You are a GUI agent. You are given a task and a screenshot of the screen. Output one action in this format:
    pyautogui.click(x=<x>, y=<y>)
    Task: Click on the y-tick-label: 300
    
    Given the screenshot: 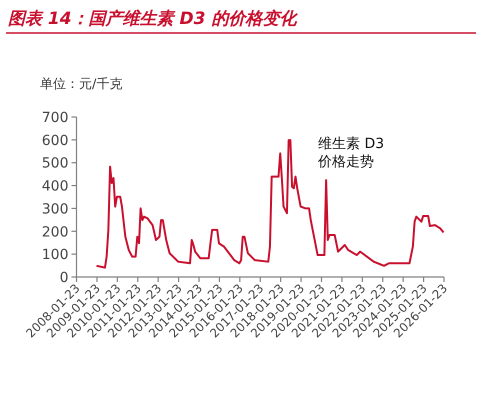 What is the action you would take?
    pyautogui.click(x=55, y=209)
    